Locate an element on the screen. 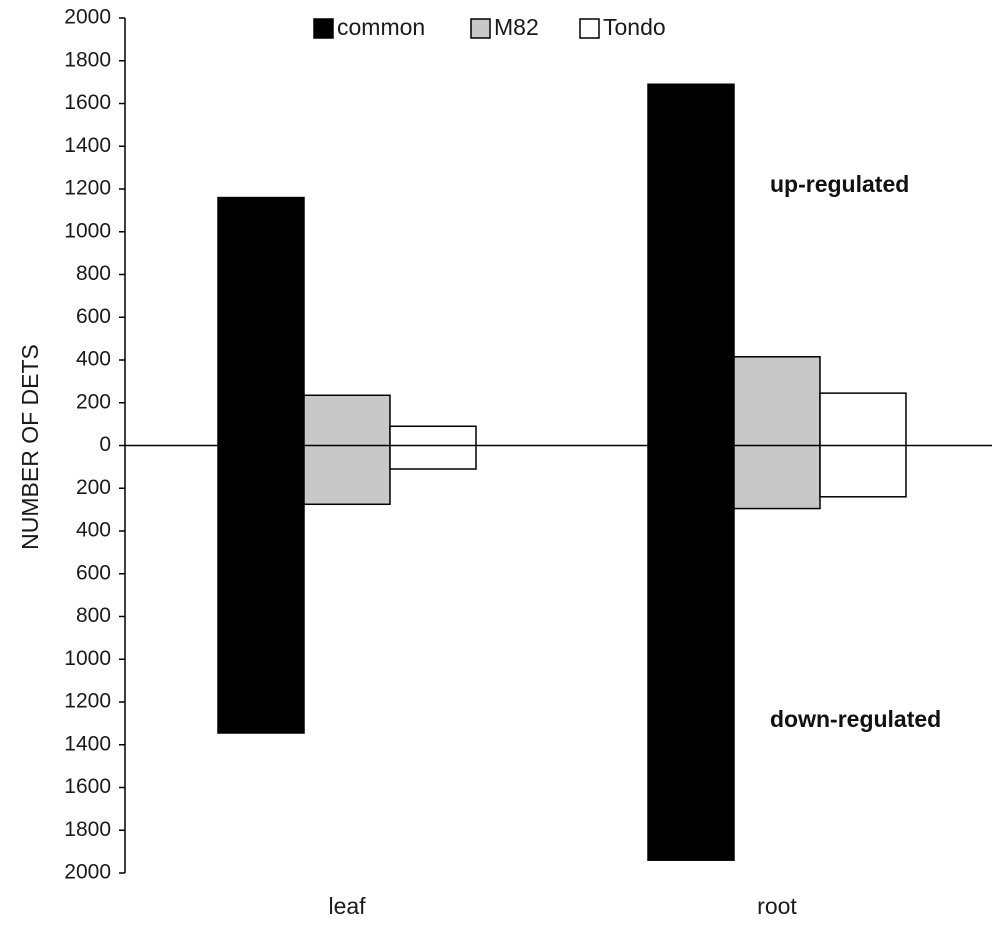  annotation-up-regulated: up-regulated is located at coordinates (839, 184).